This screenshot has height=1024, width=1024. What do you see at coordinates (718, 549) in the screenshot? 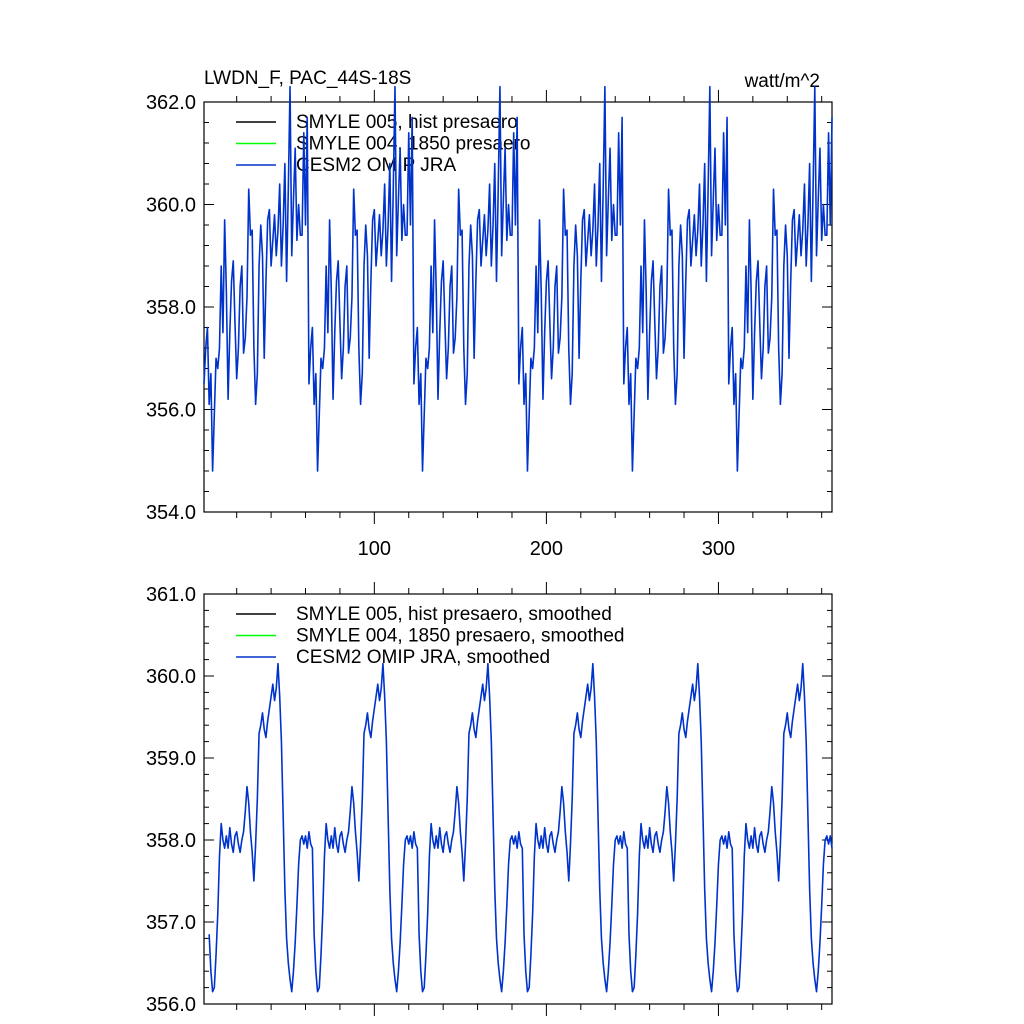
I see `x-tick-label: 300` at bounding box center [718, 549].